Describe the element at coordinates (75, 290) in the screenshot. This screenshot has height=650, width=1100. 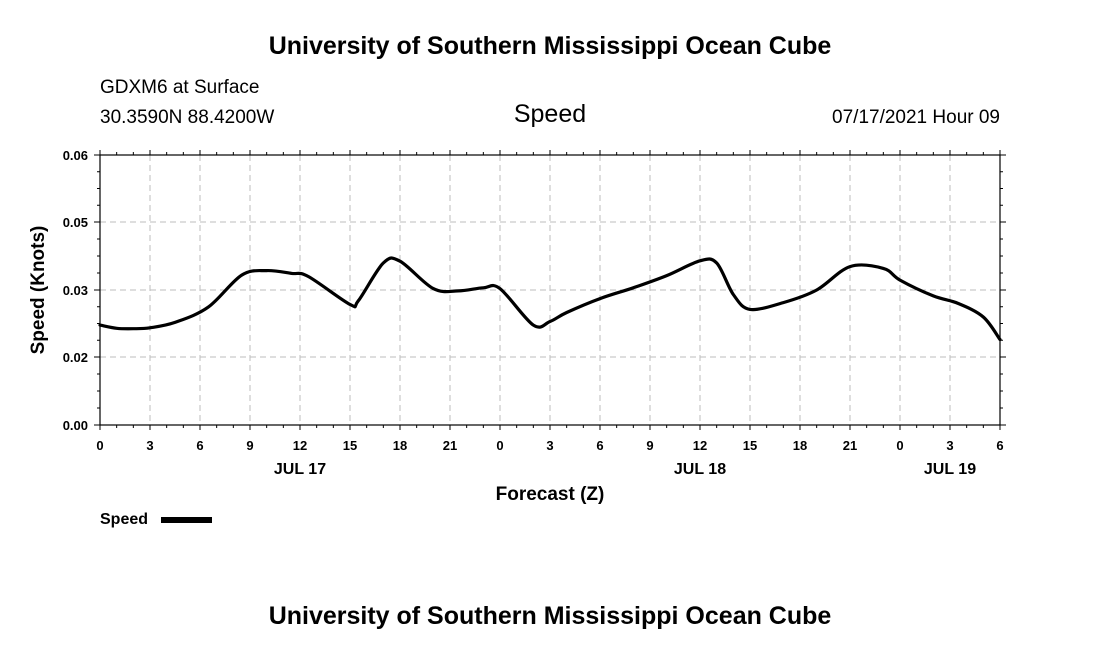
I see `y-tick-label: 0.03` at that location.